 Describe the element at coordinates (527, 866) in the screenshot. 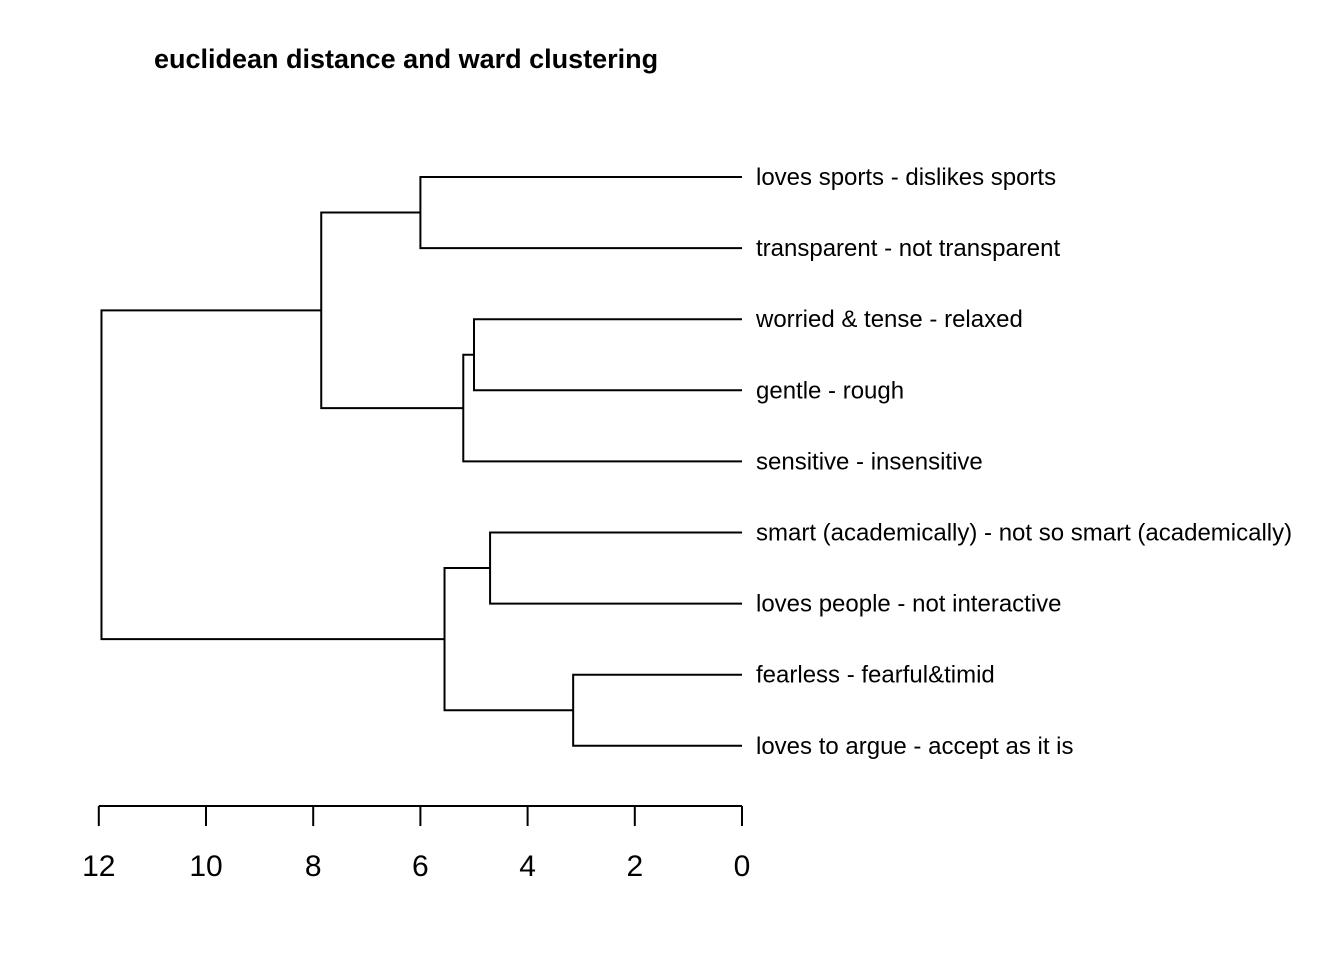

I see `axis-tick-label: 4` at that location.